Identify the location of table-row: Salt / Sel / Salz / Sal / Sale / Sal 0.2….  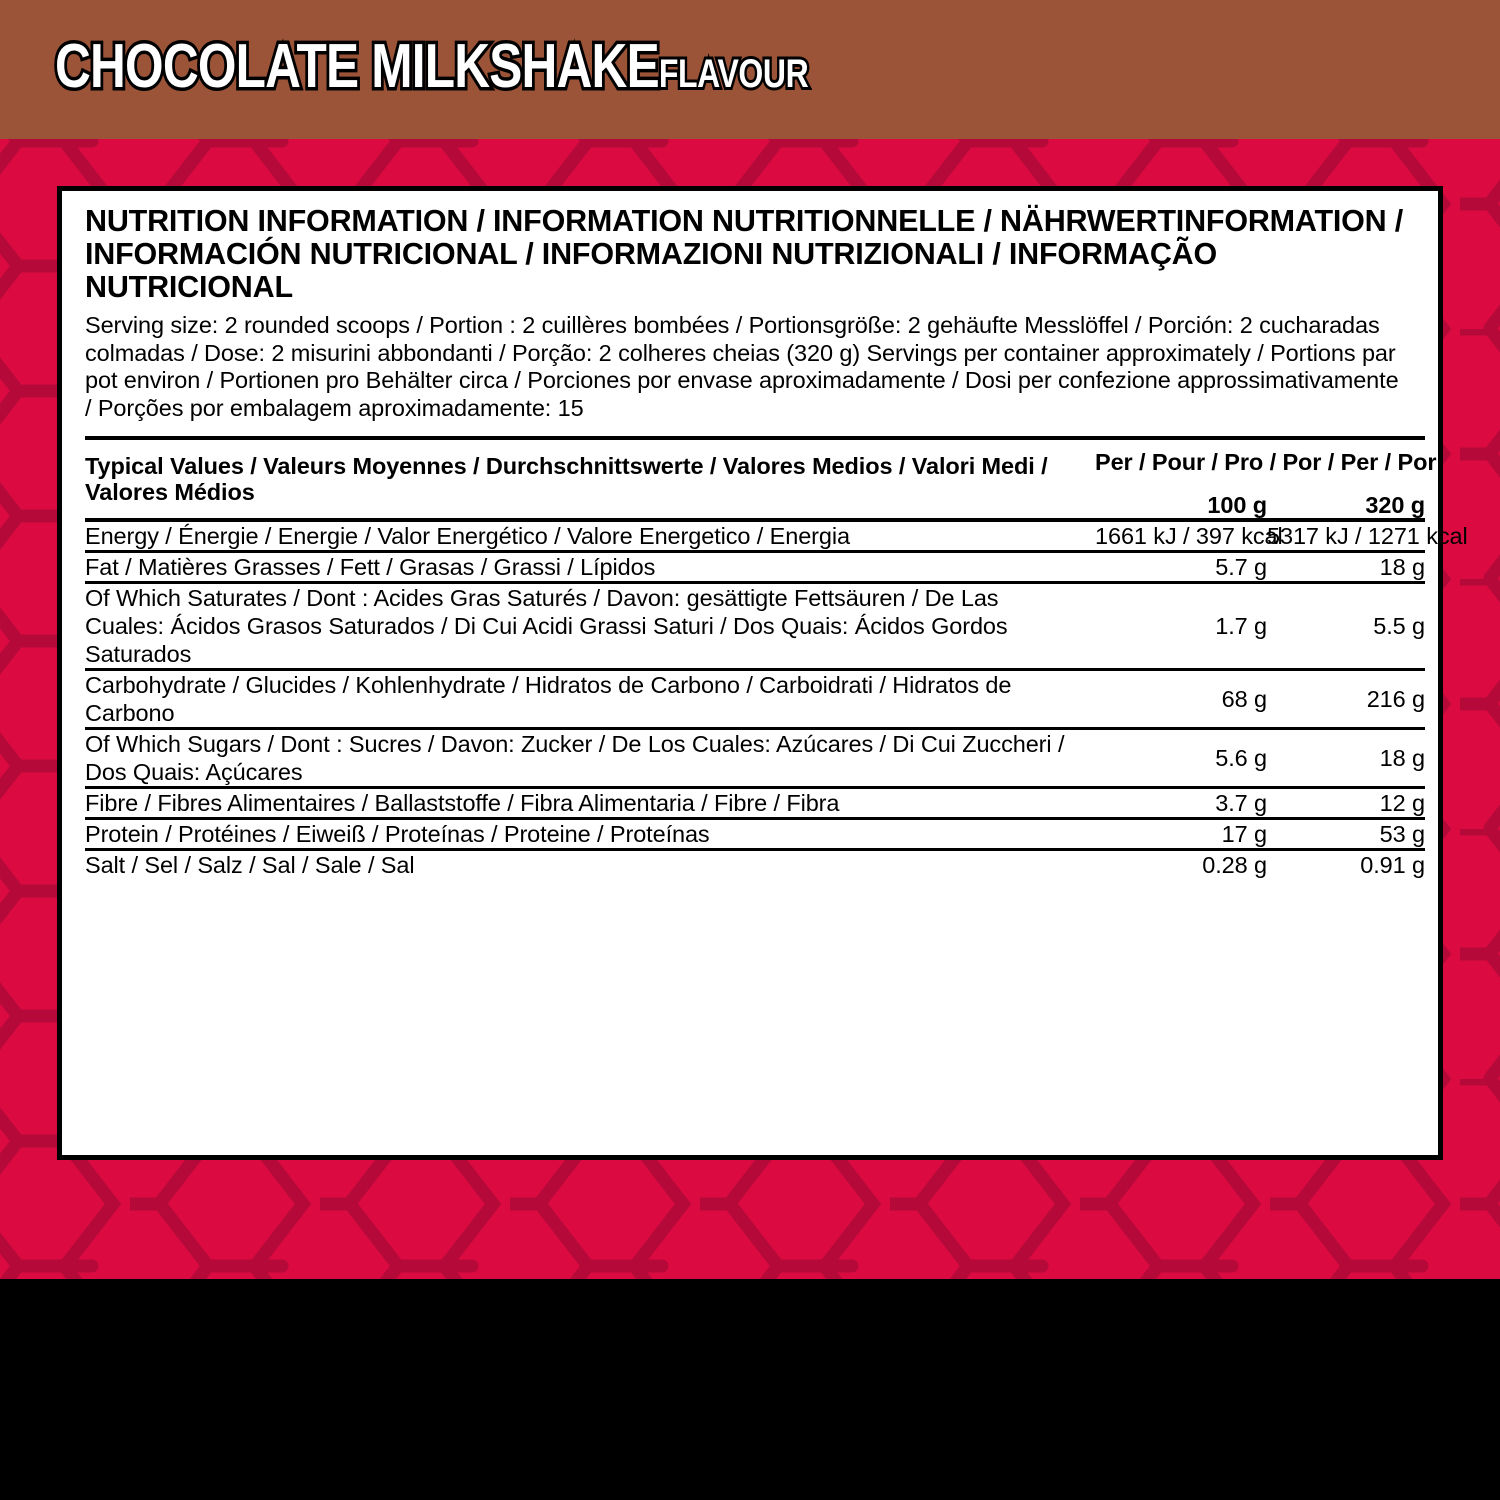
(755, 865).